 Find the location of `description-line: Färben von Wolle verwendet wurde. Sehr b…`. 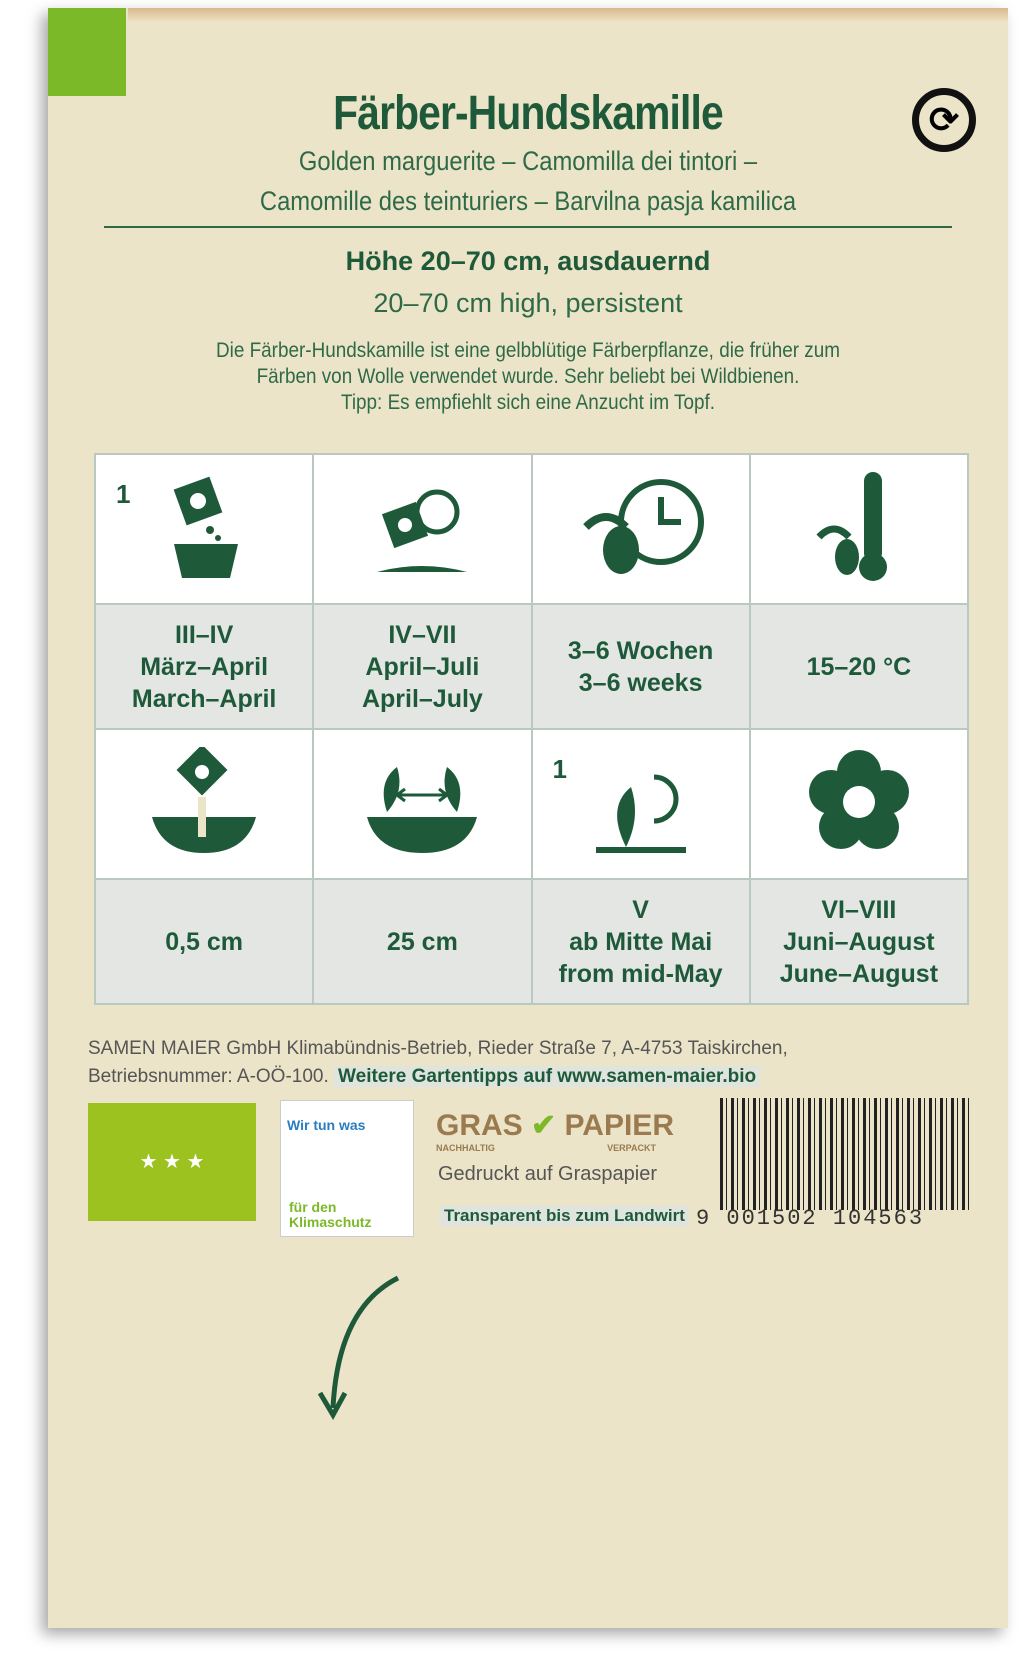

description-line: Färben von Wolle verwendet wurde. Sehr b… is located at coordinates (528, 376).